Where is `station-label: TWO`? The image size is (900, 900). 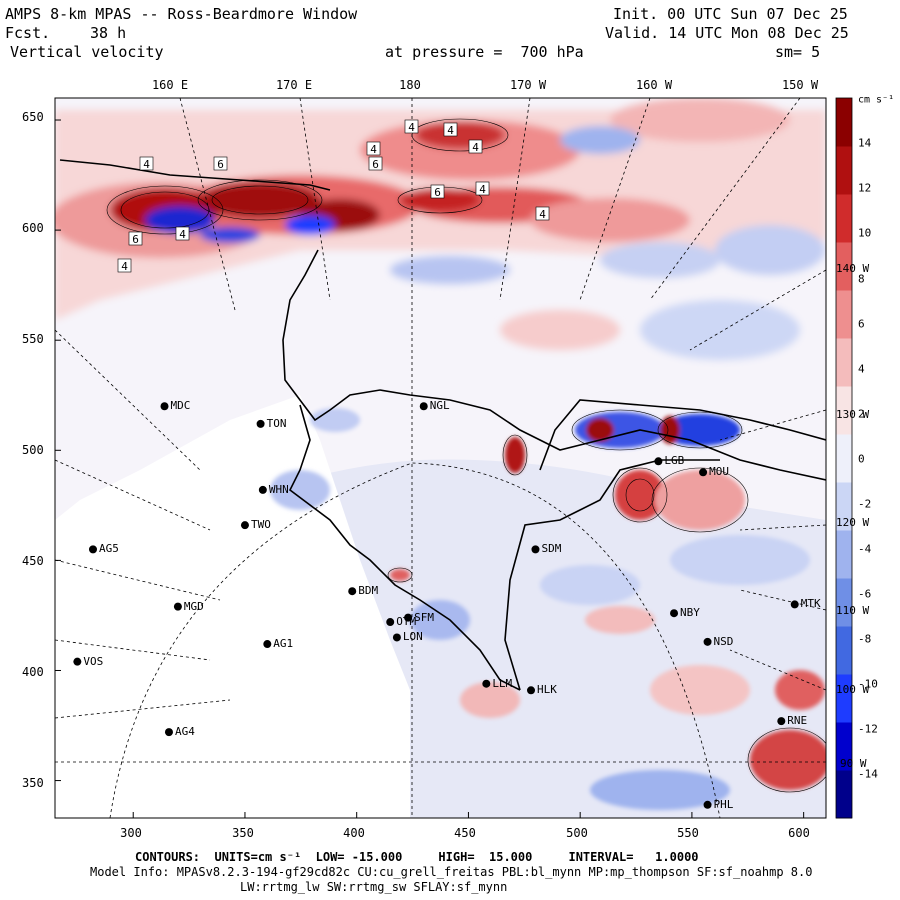
station-label: TWO is located at coordinates (260, 525).